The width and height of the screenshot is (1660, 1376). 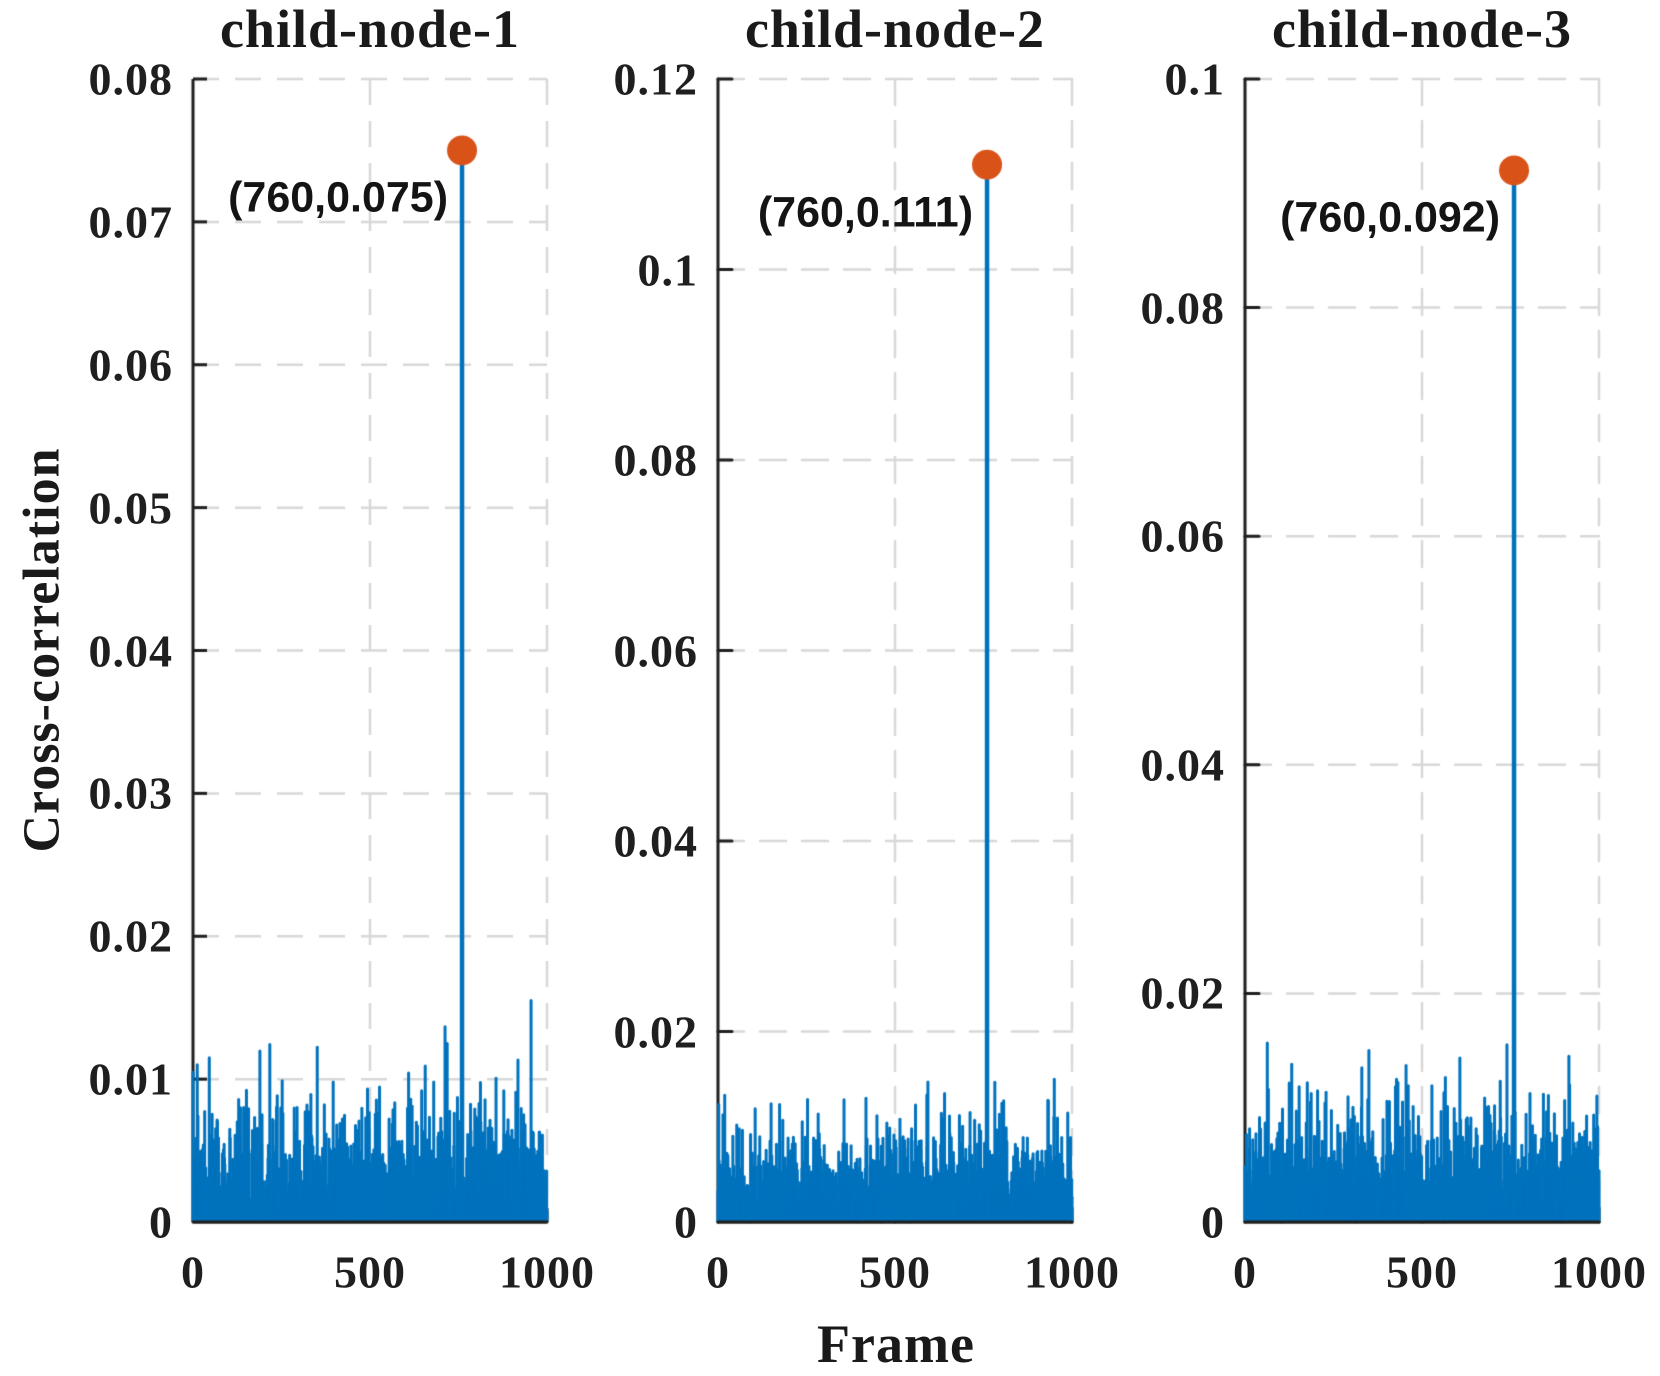 I want to click on subplot-2-title: child-node-2, so click(x=895, y=29).